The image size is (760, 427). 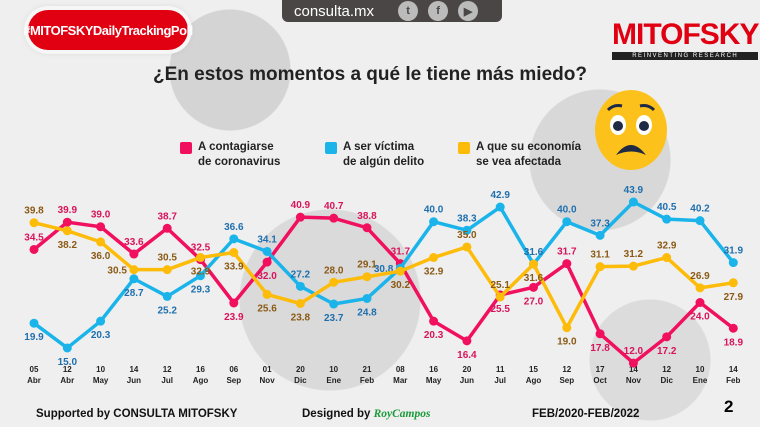 What do you see at coordinates (167, 216) in the screenshot?
I see `data-label: 38.7` at bounding box center [167, 216].